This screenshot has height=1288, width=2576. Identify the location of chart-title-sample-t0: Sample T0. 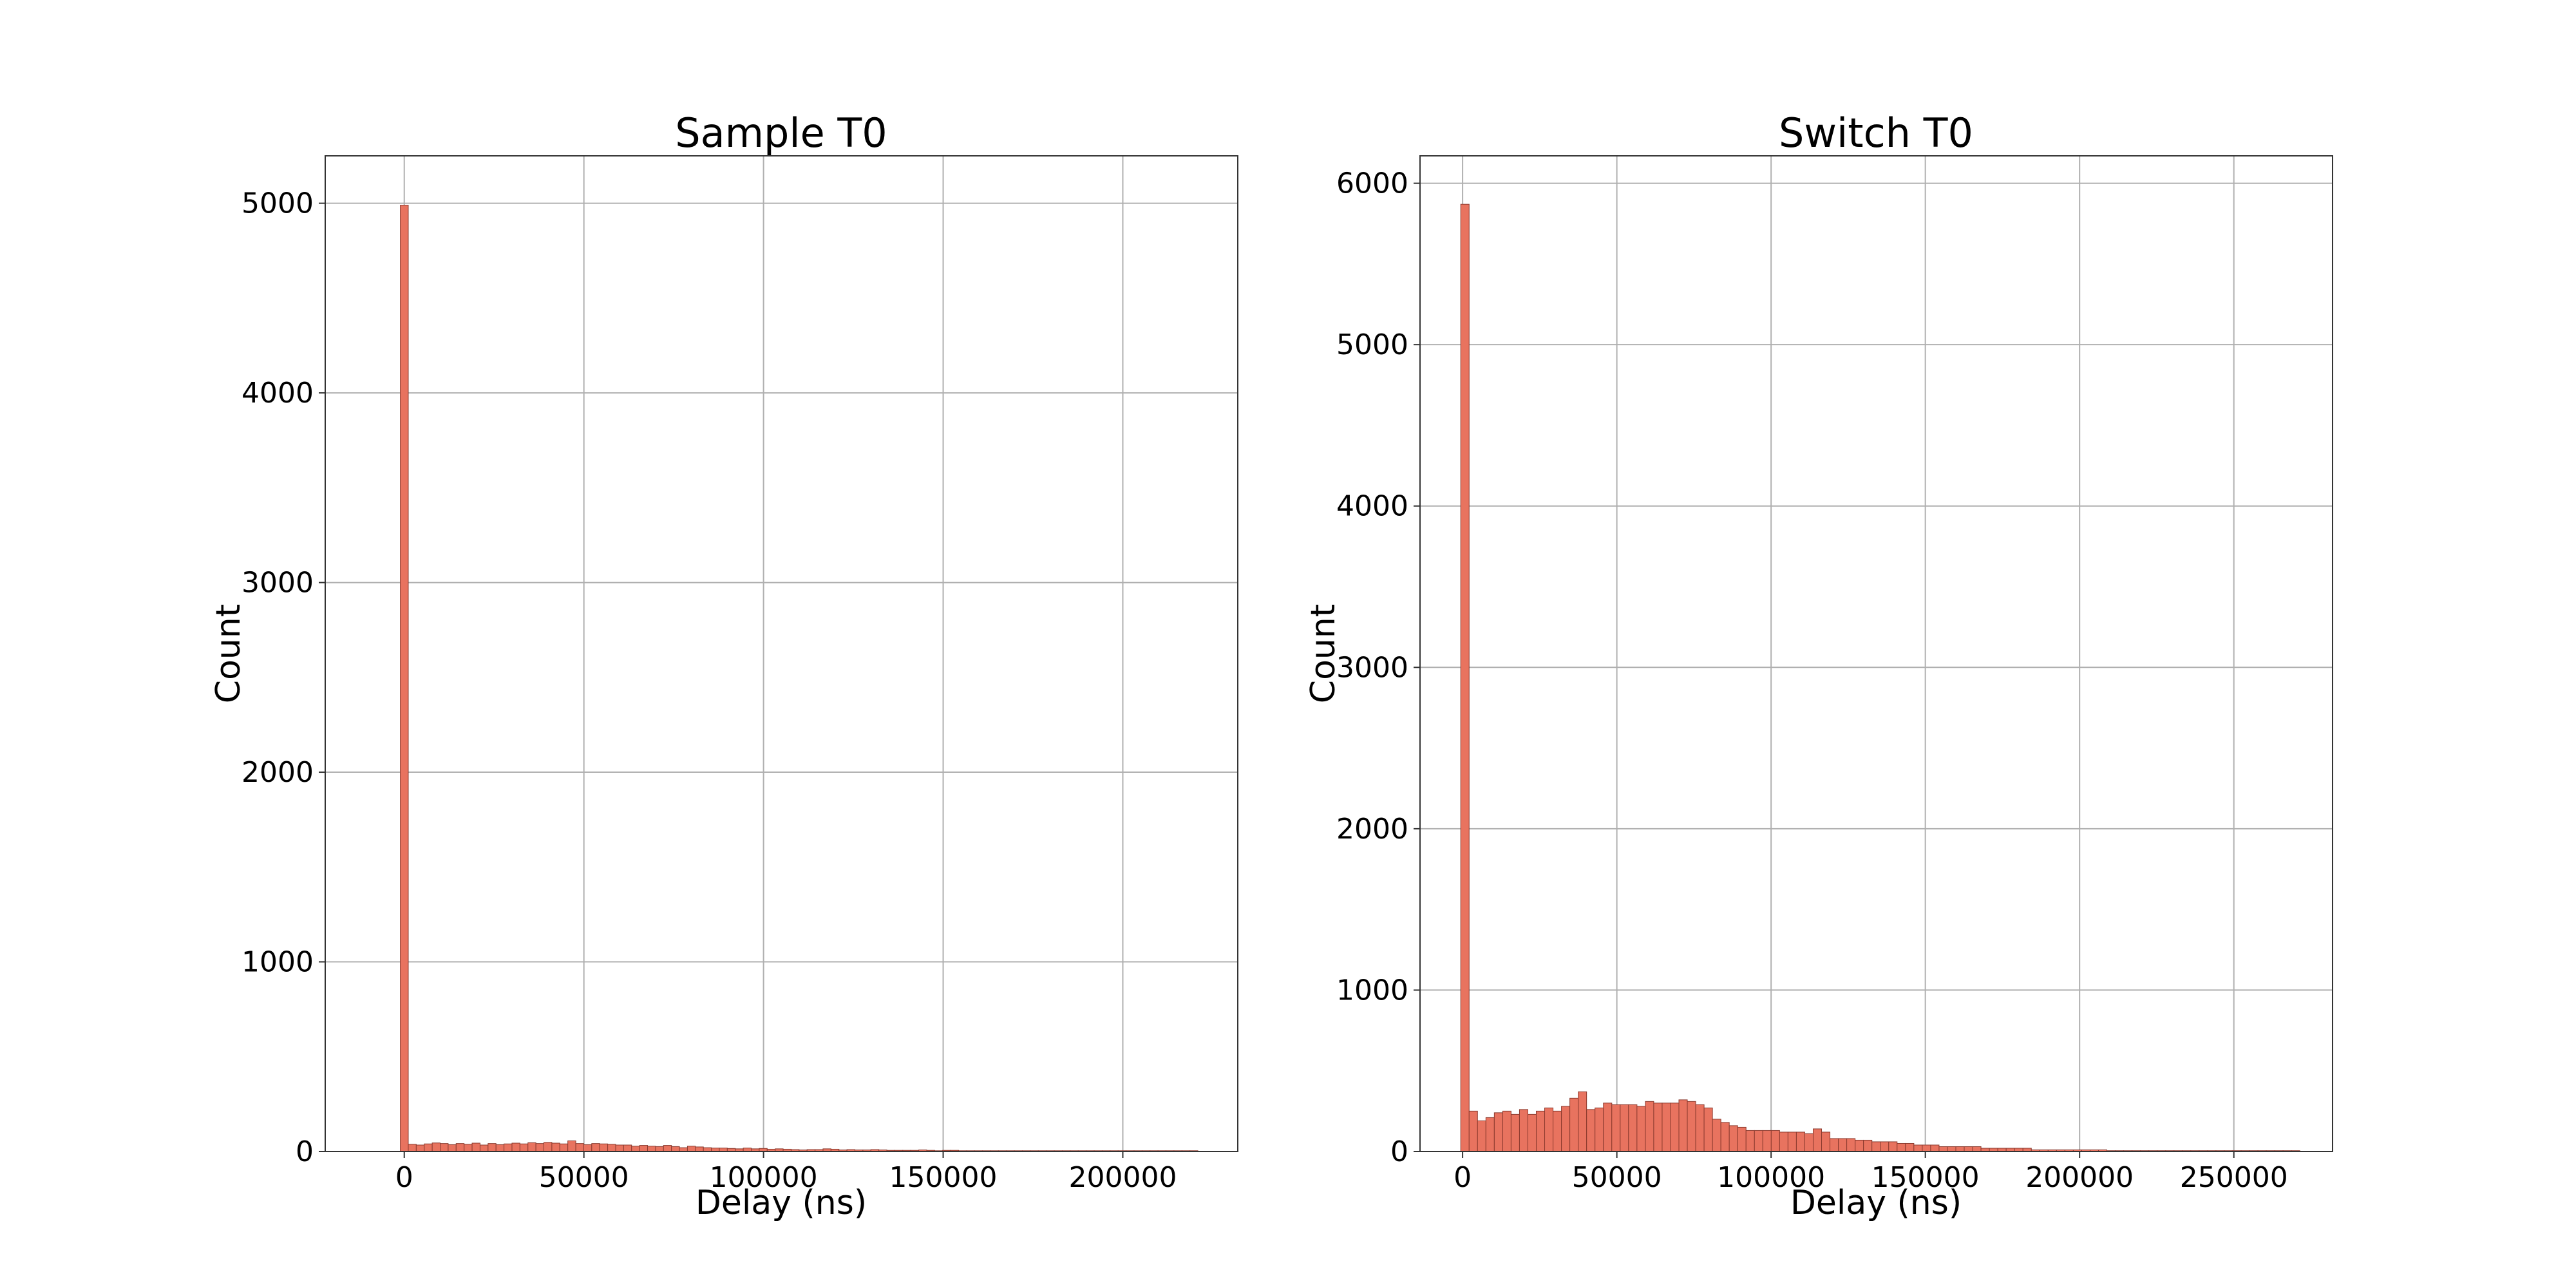
(781, 132).